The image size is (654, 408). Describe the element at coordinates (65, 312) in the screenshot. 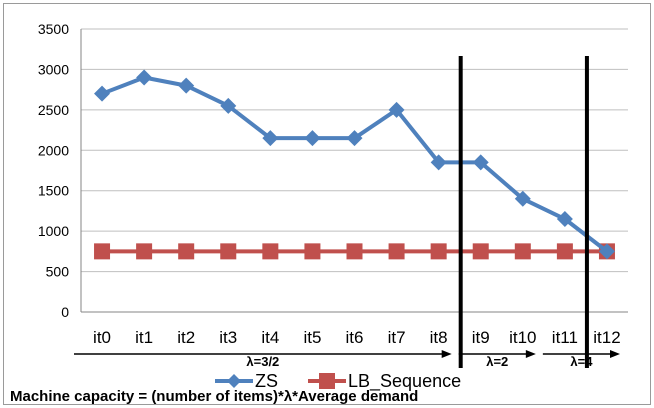

I see `y-tick-label: 0` at that location.